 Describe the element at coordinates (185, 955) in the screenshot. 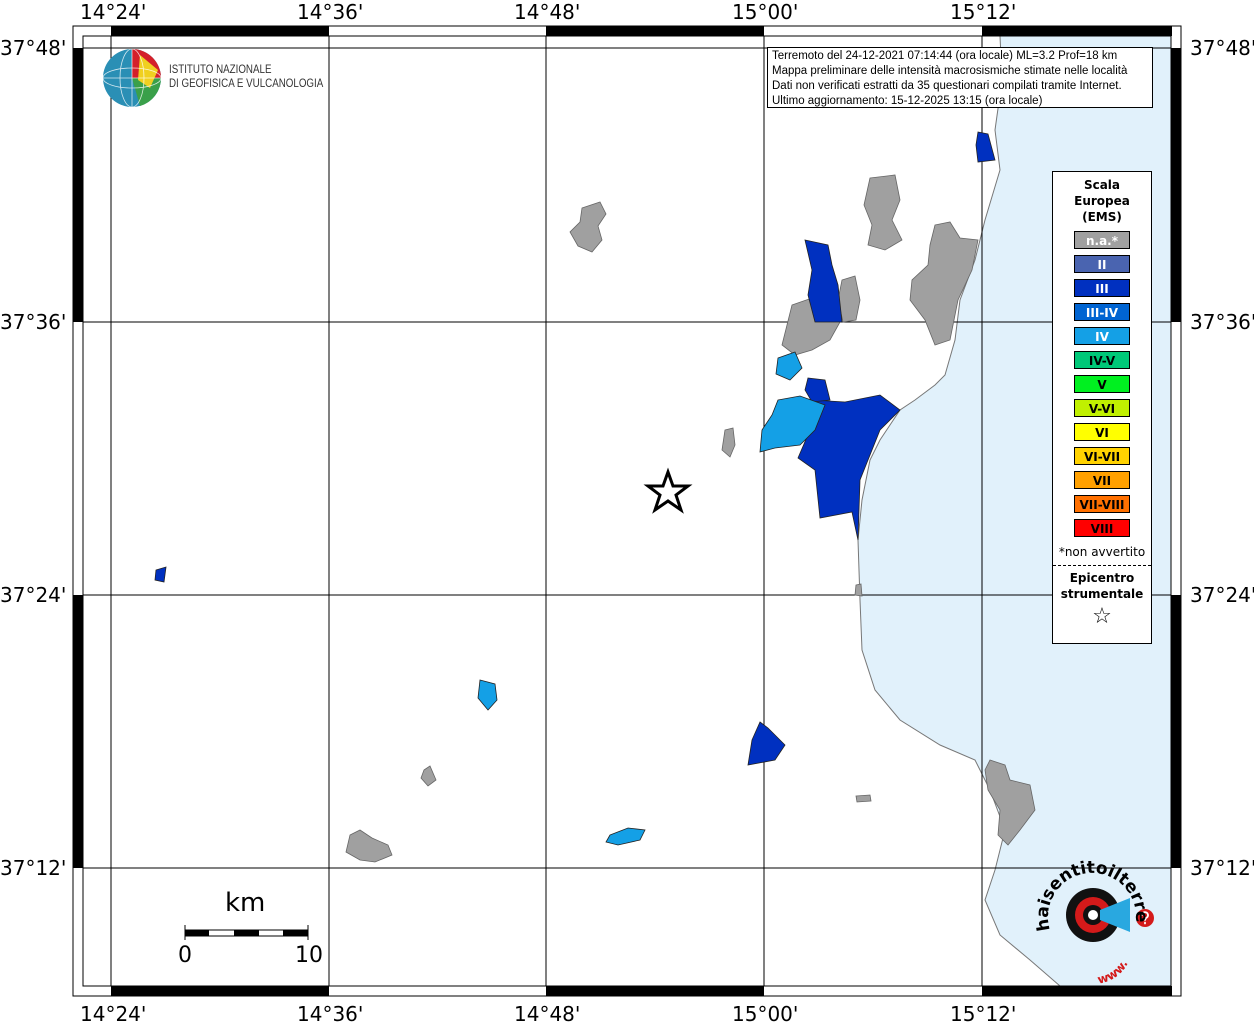

I see `scale-start: 0` at that location.